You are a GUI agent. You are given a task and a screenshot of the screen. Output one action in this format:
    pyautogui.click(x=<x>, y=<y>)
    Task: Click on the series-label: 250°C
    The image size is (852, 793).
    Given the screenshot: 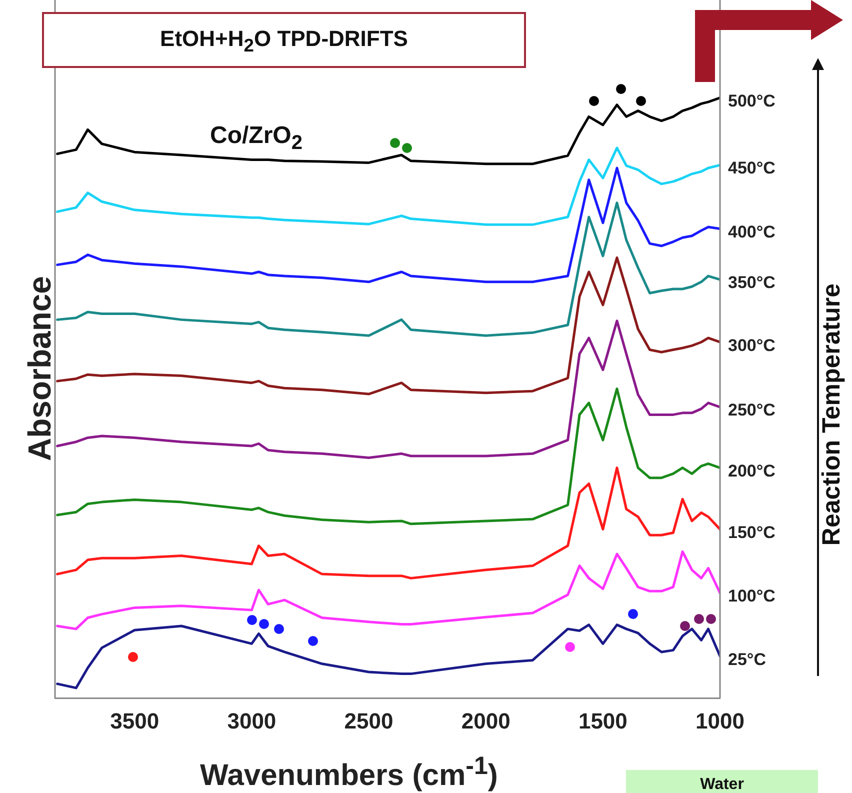 What is the action you would take?
    pyautogui.click(x=752, y=410)
    